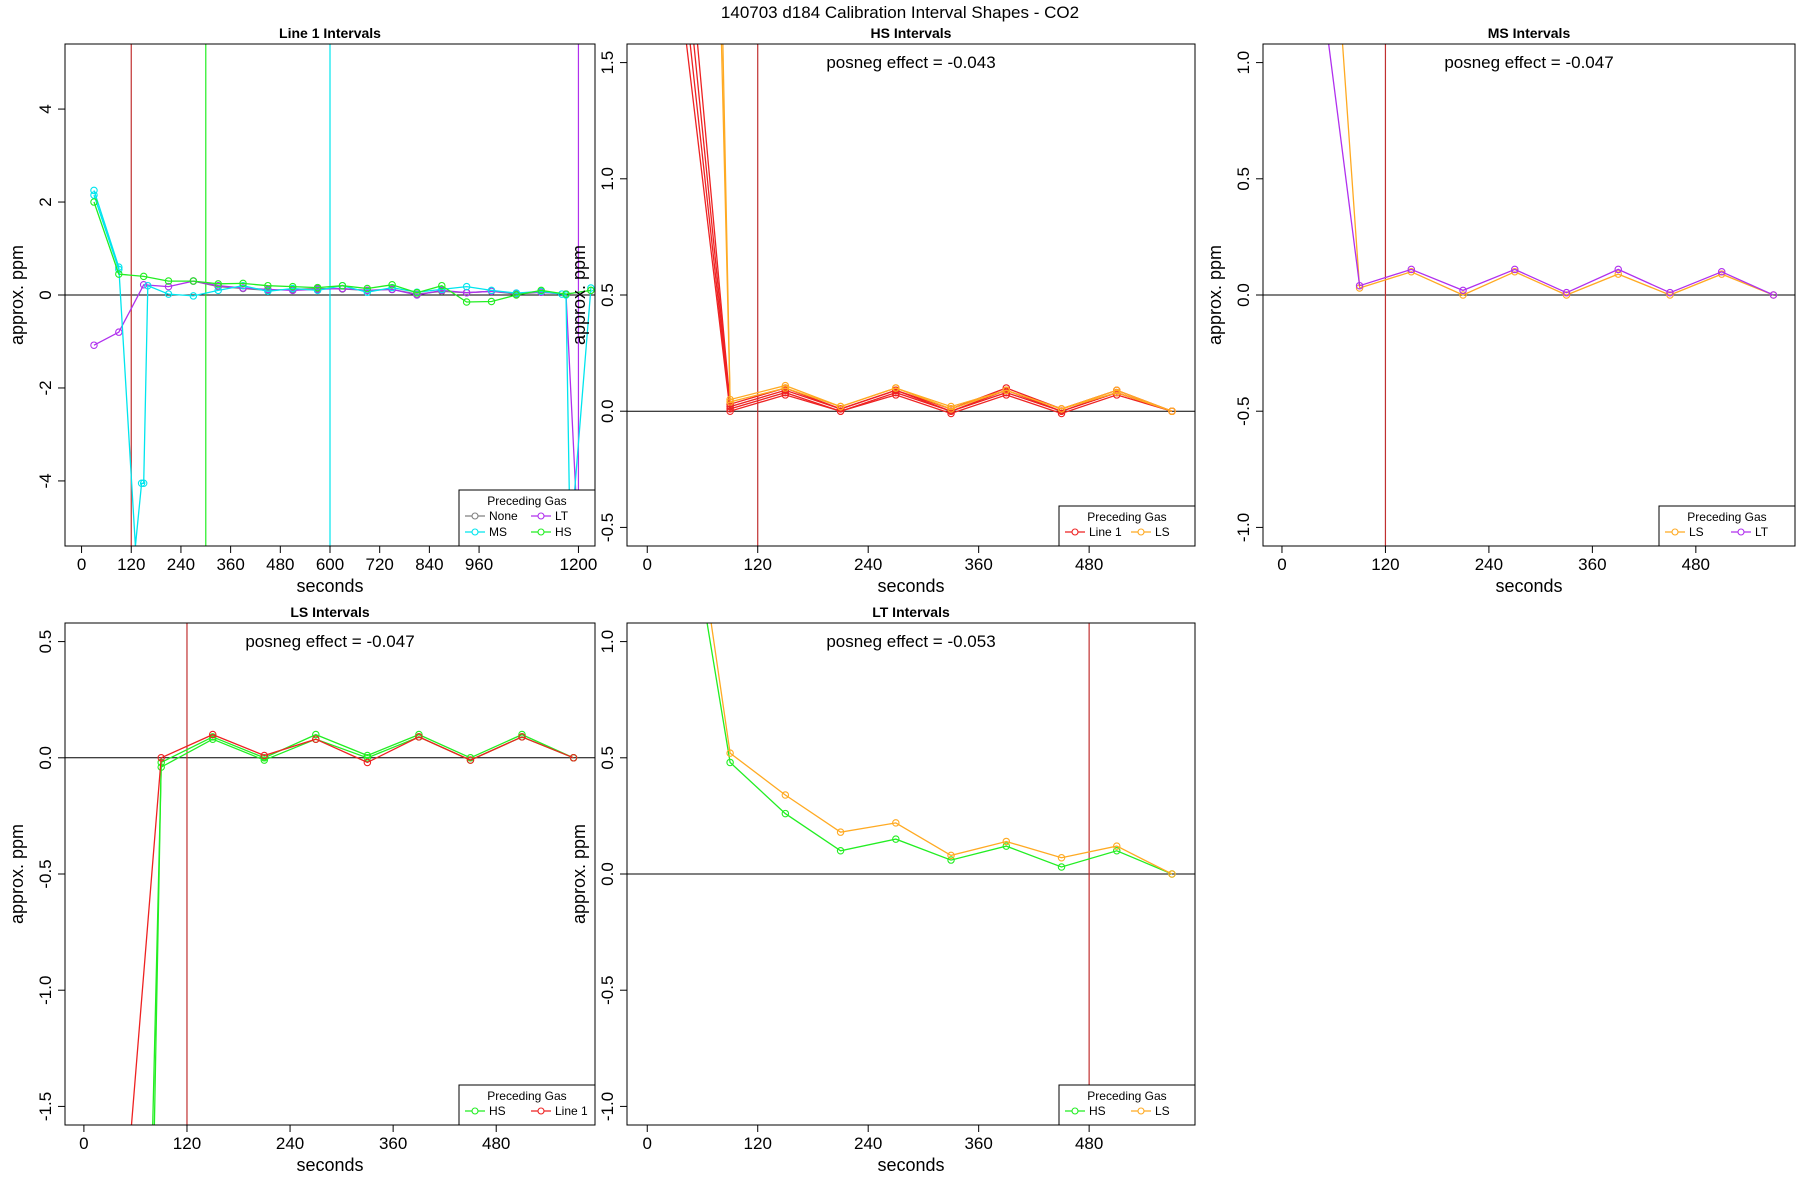 The image size is (1800, 1200). I want to click on y-tick-label: -1.0, so click(45, 990).